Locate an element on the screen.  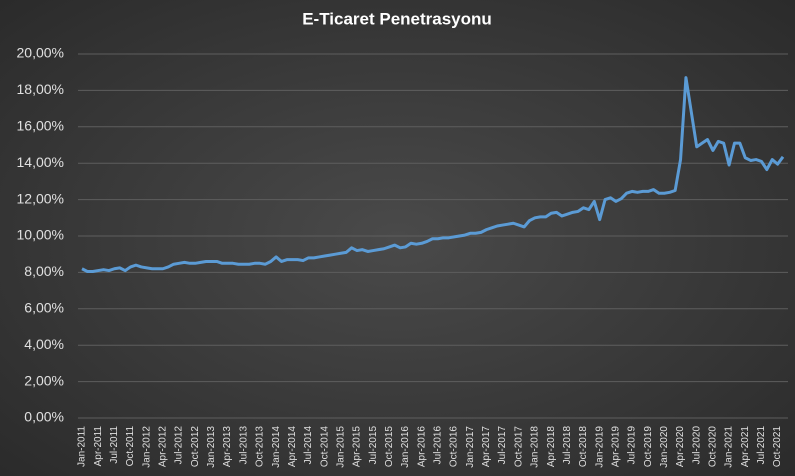
x-tick-label: Apr-2014 is located at coordinates (292, 447).